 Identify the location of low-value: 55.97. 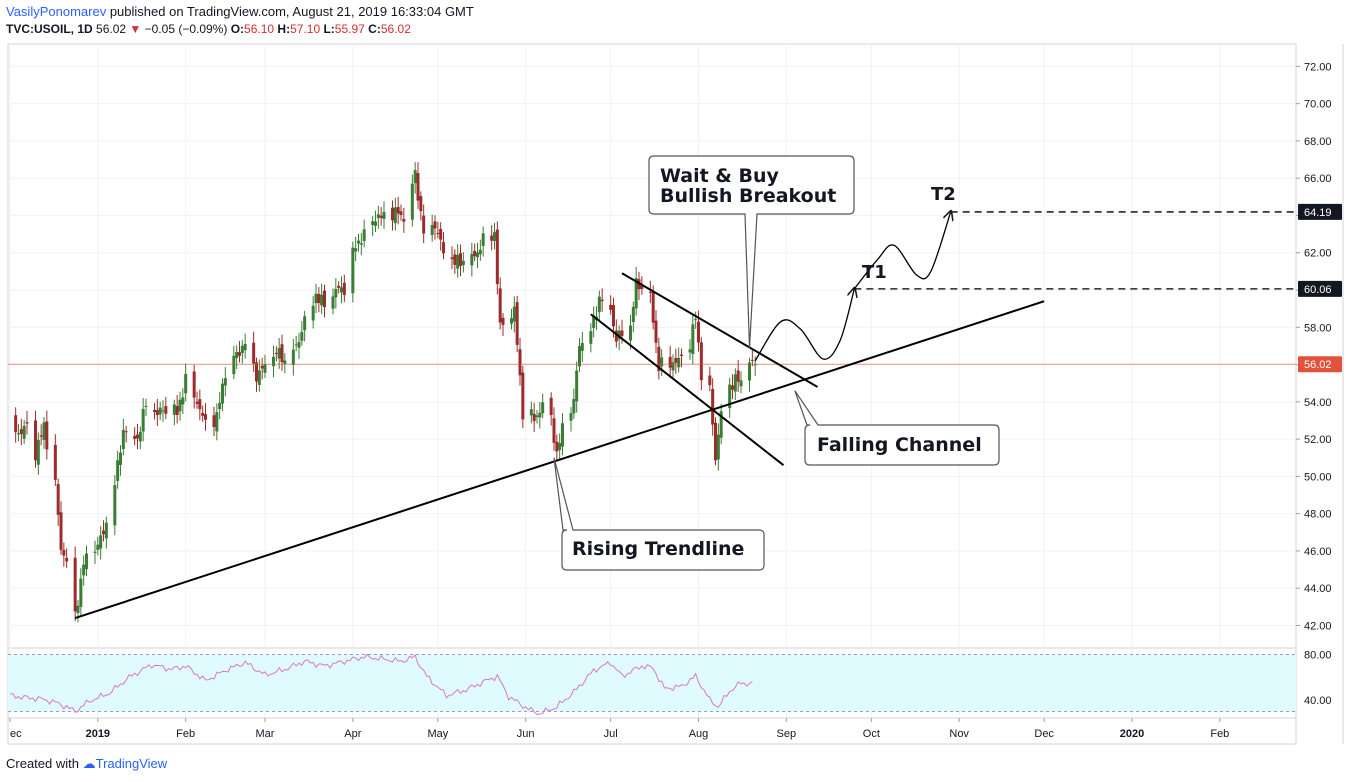
(349, 29).